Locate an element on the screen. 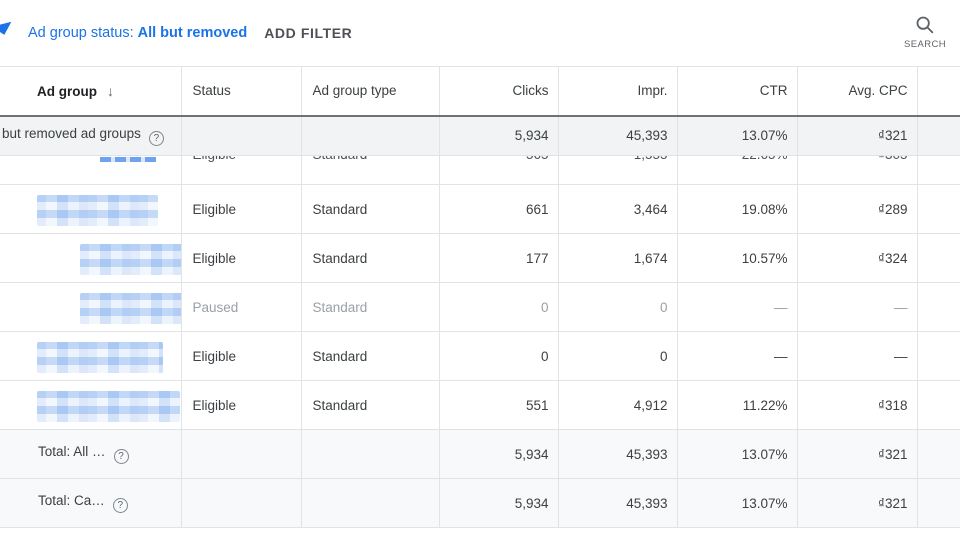 Image resolution: width=960 pixels, height=541 pixels. filter-value: All but removed is located at coordinates (192, 33).